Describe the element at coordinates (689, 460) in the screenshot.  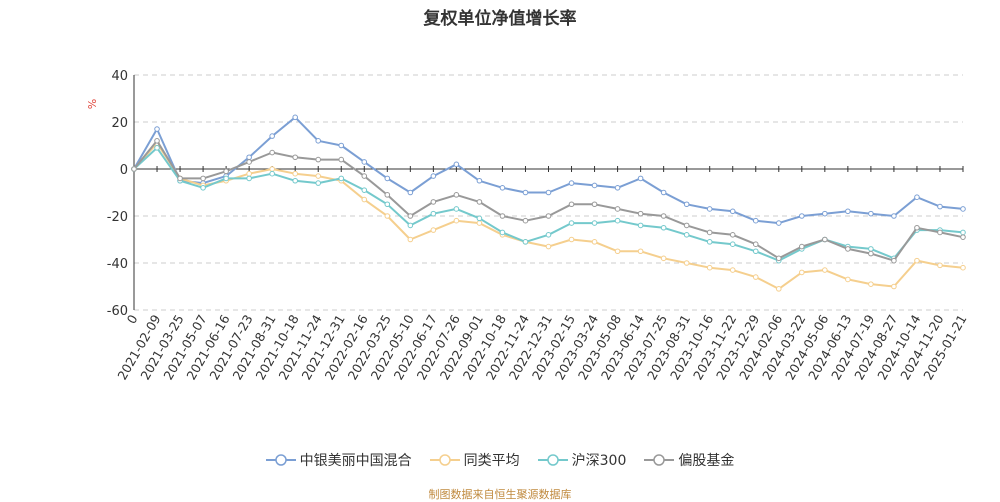
I see `legend-item-series-3: 偏股基金` at that location.